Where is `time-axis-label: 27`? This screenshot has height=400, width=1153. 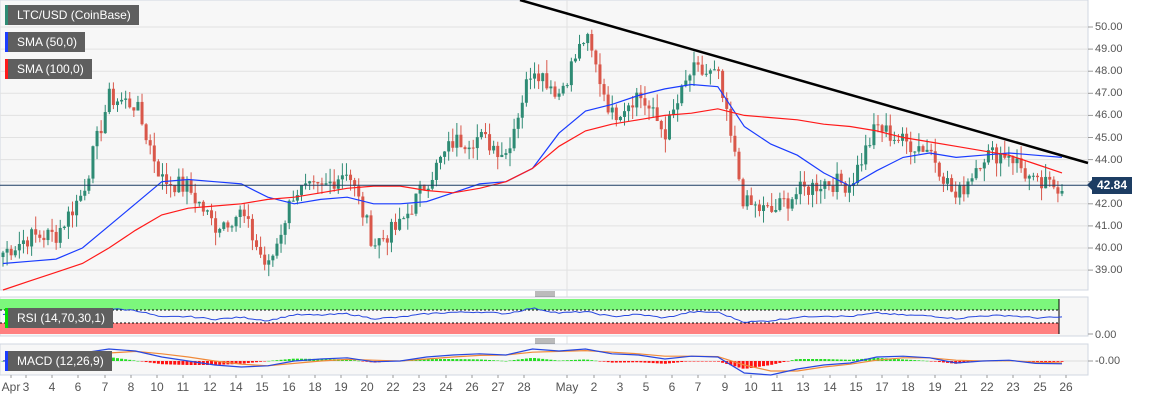
time-axis-label: 27 is located at coordinates (498, 387).